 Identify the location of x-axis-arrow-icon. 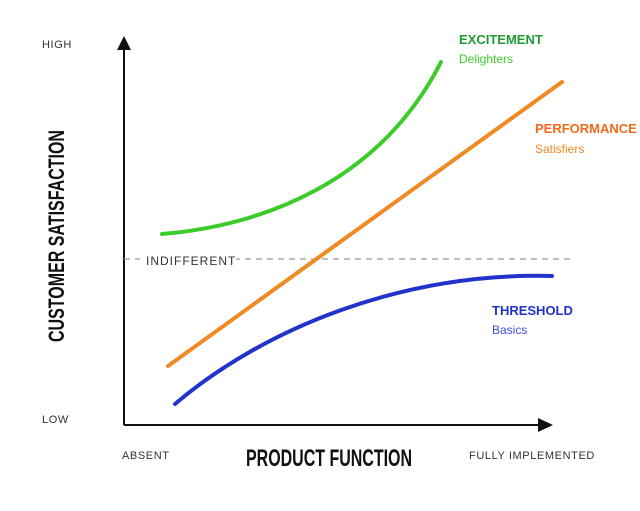
(545, 425).